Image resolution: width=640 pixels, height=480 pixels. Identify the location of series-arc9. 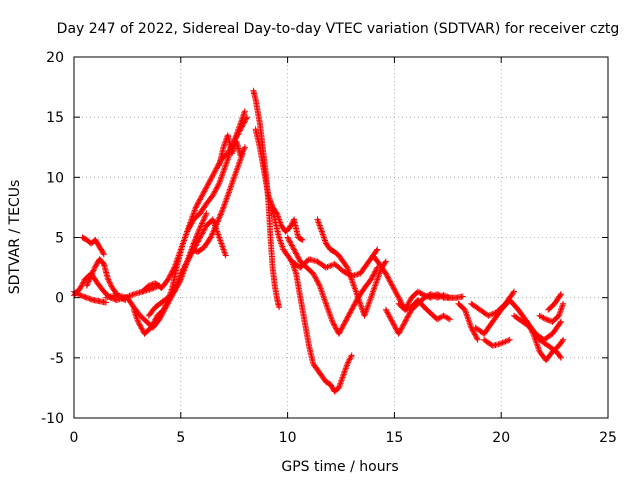
(217, 202).